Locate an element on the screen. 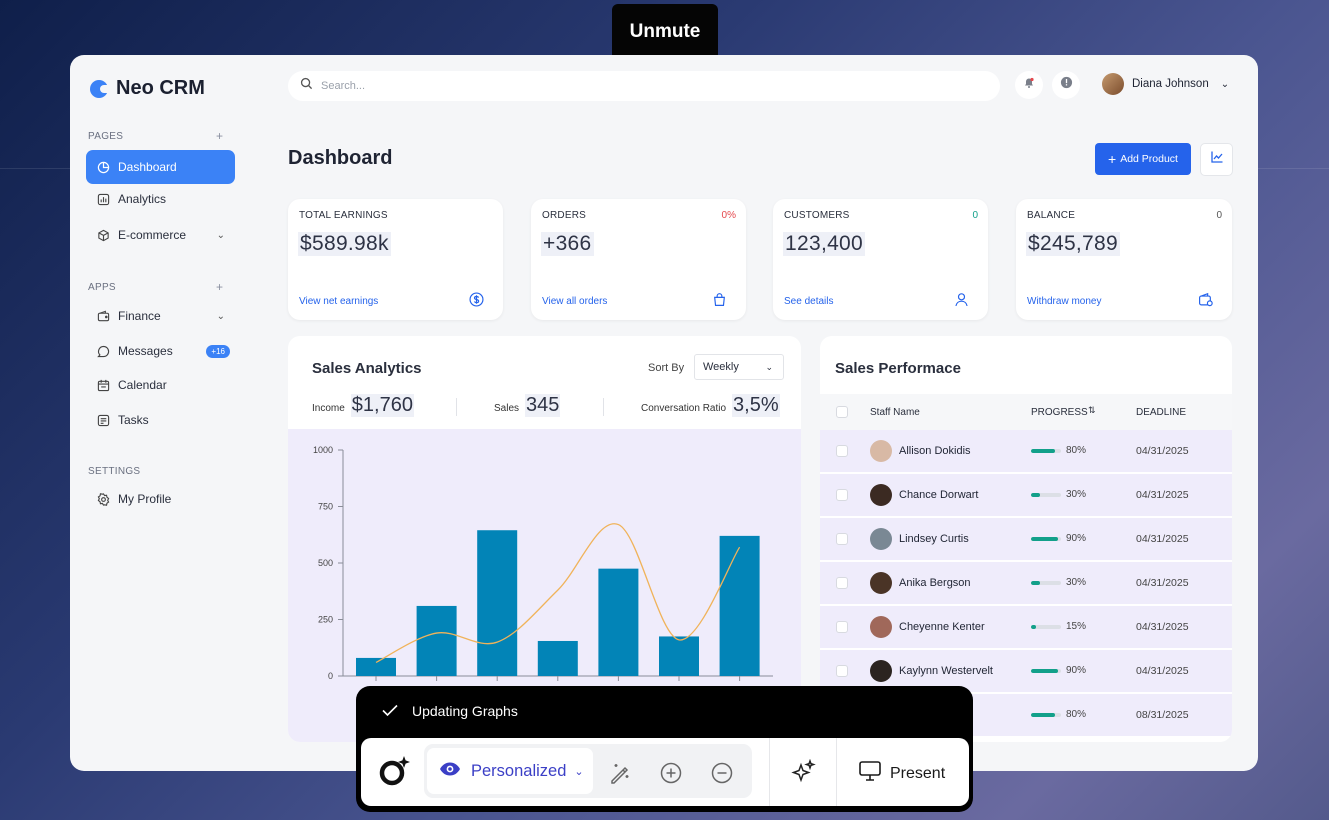 The width and height of the screenshot is (1329, 820). monitor-icon is located at coordinates (870, 773).